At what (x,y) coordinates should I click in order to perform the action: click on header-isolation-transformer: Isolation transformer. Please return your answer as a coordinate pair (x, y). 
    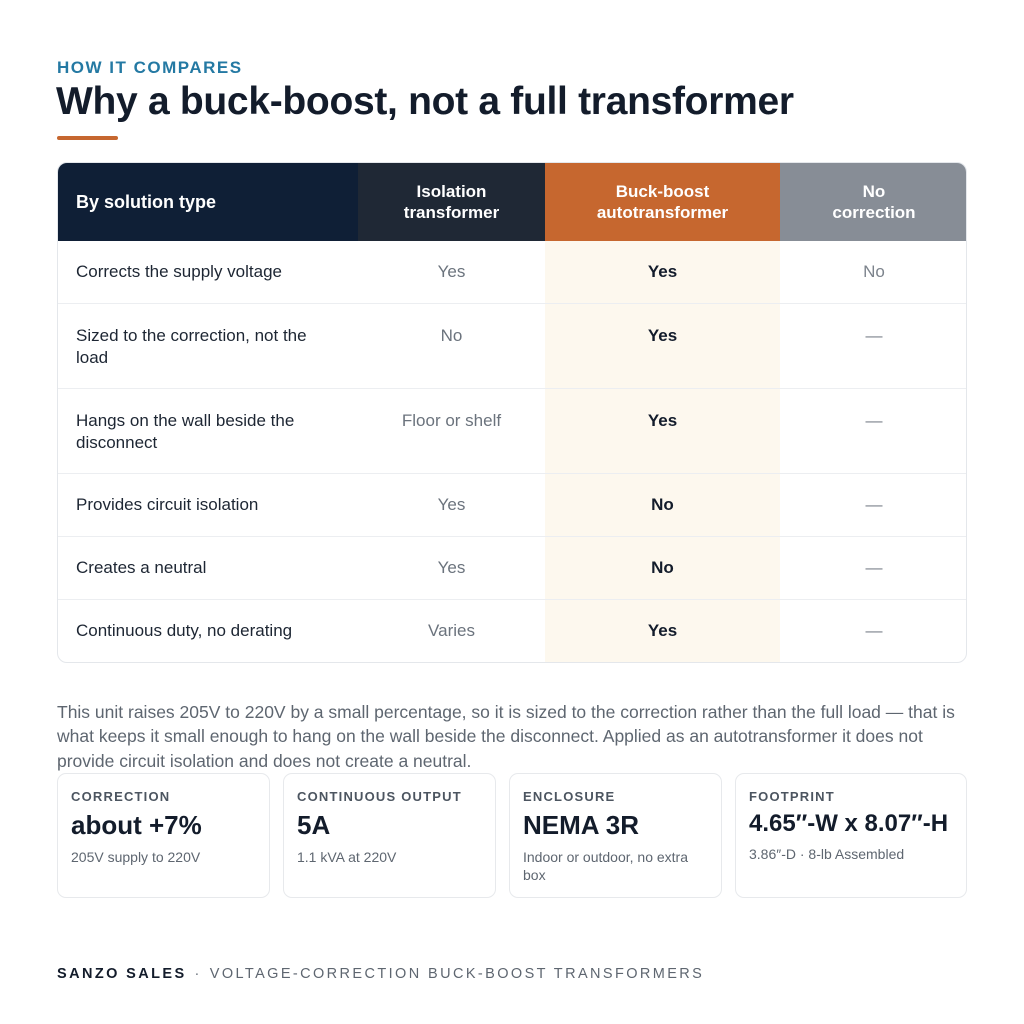
    Looking at the image, I should click on (451, 202).